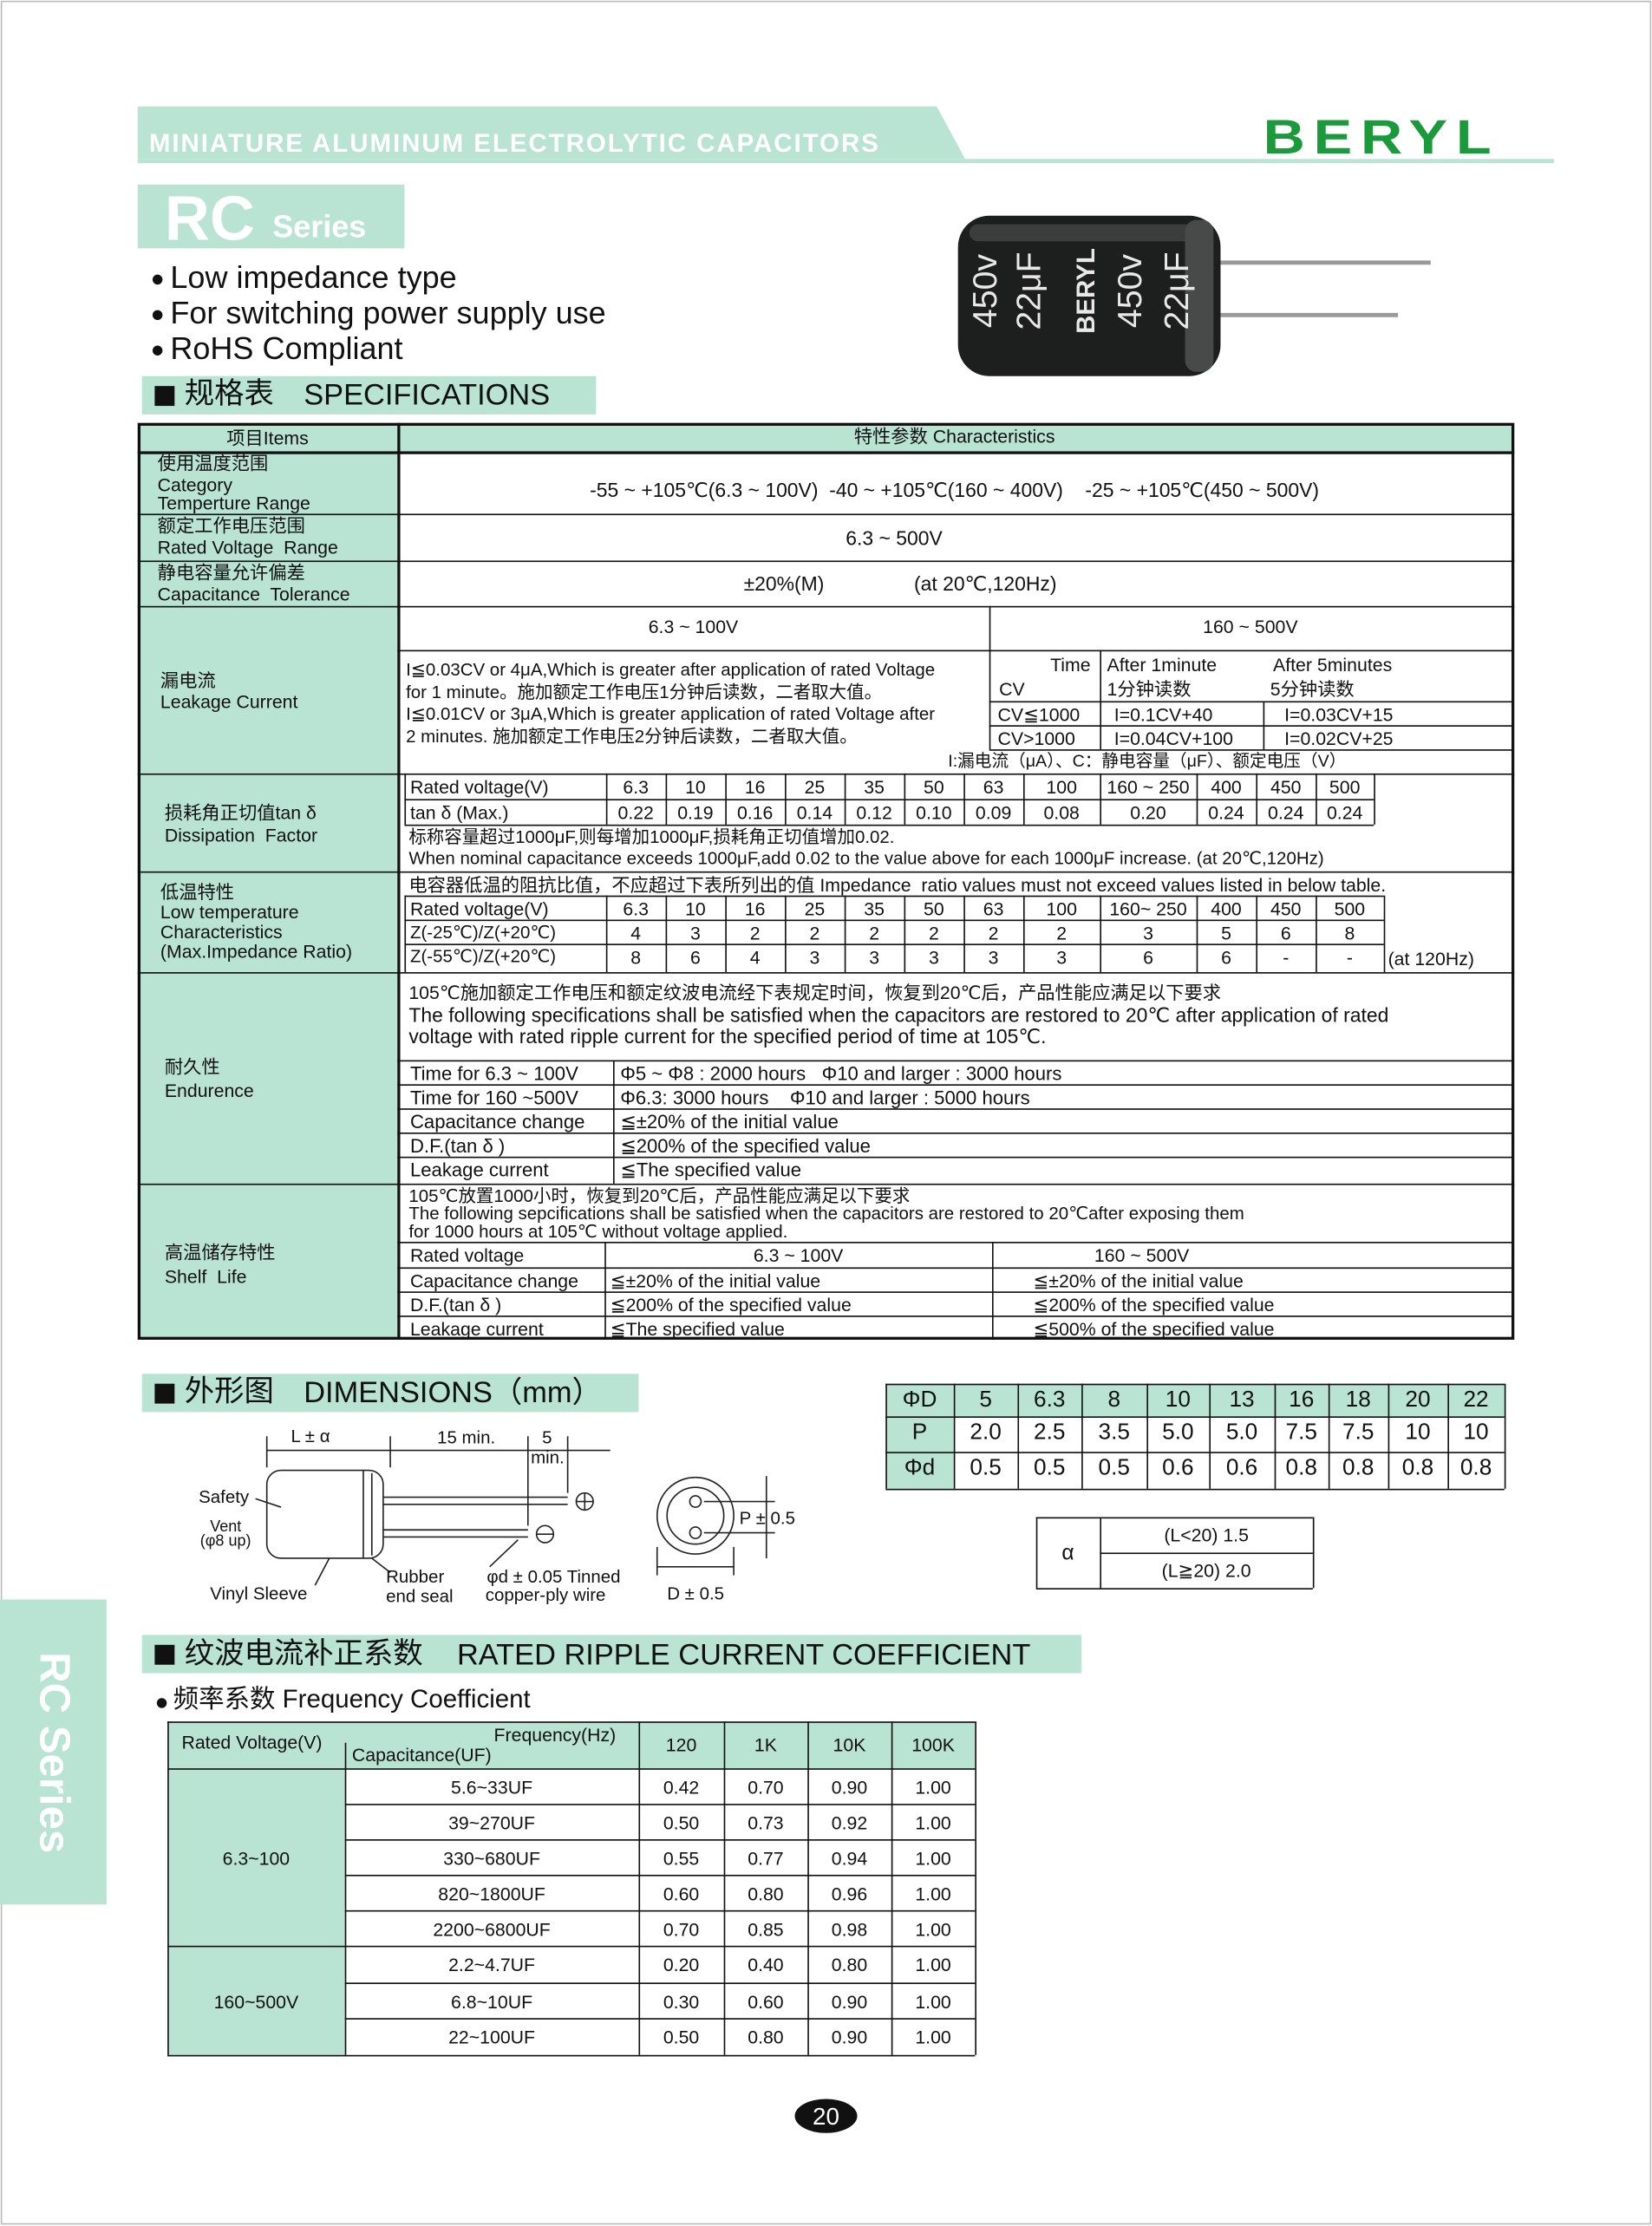  What do you see at coordinates (254, 594) in the screenshot?
I see `text: Capacitance Tolerance` at bounding box center [254, 594].